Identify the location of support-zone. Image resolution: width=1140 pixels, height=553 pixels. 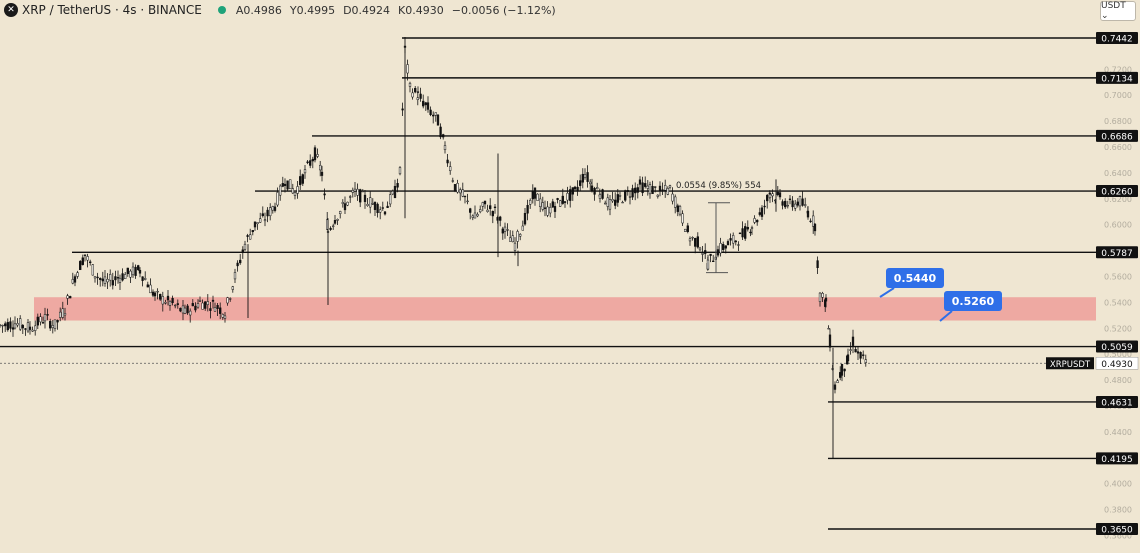
(565, 309).